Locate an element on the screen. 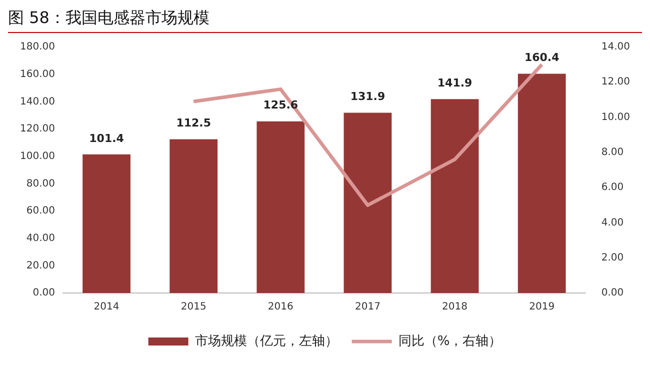  x-tick-label: 2016 is located at coordinates (281, 307).